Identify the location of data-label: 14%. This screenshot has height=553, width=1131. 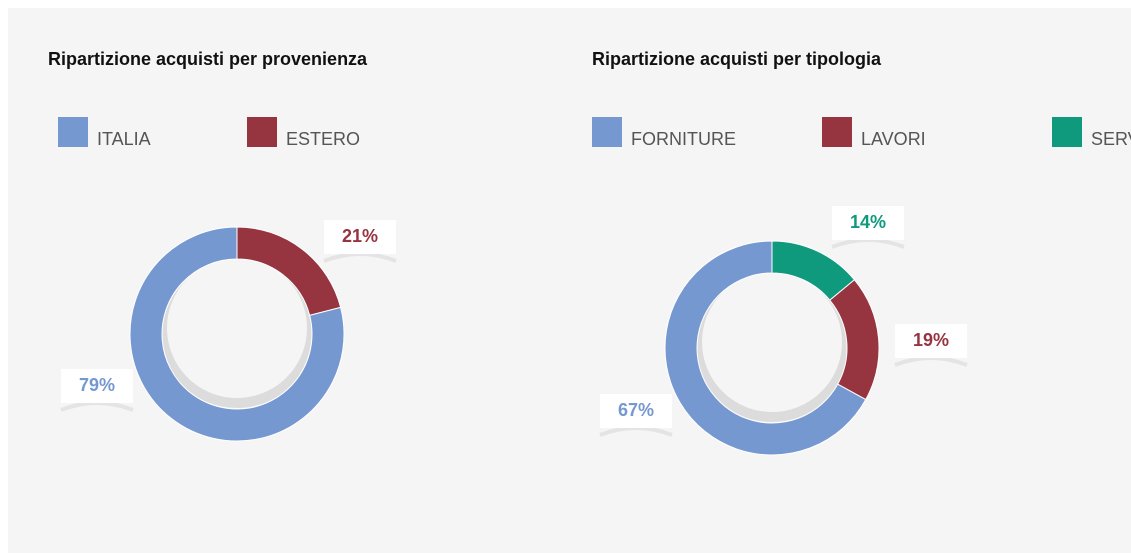
(868, 222).